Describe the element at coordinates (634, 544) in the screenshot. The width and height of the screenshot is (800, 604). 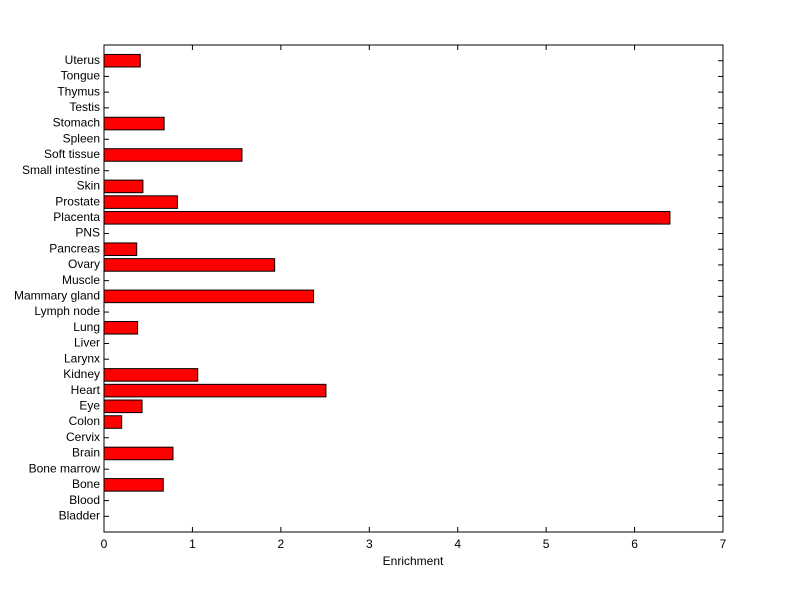
I see `x-tick-label: 6` at that location.